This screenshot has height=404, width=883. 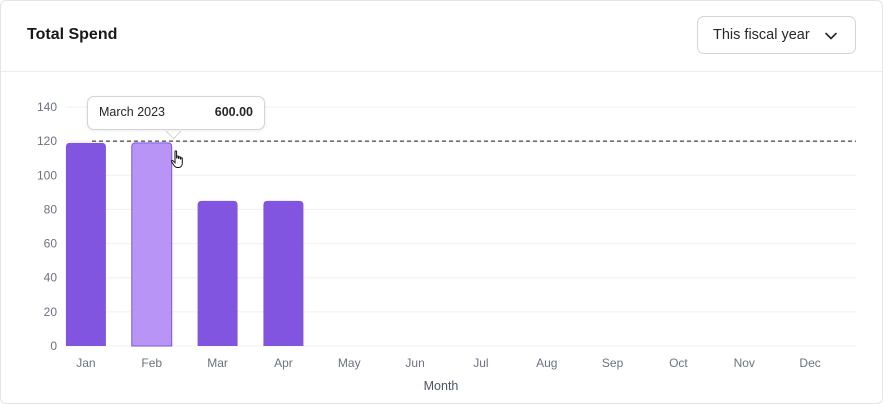 I want to click on x-tick-label: Mar, so click(x=217, y=363).